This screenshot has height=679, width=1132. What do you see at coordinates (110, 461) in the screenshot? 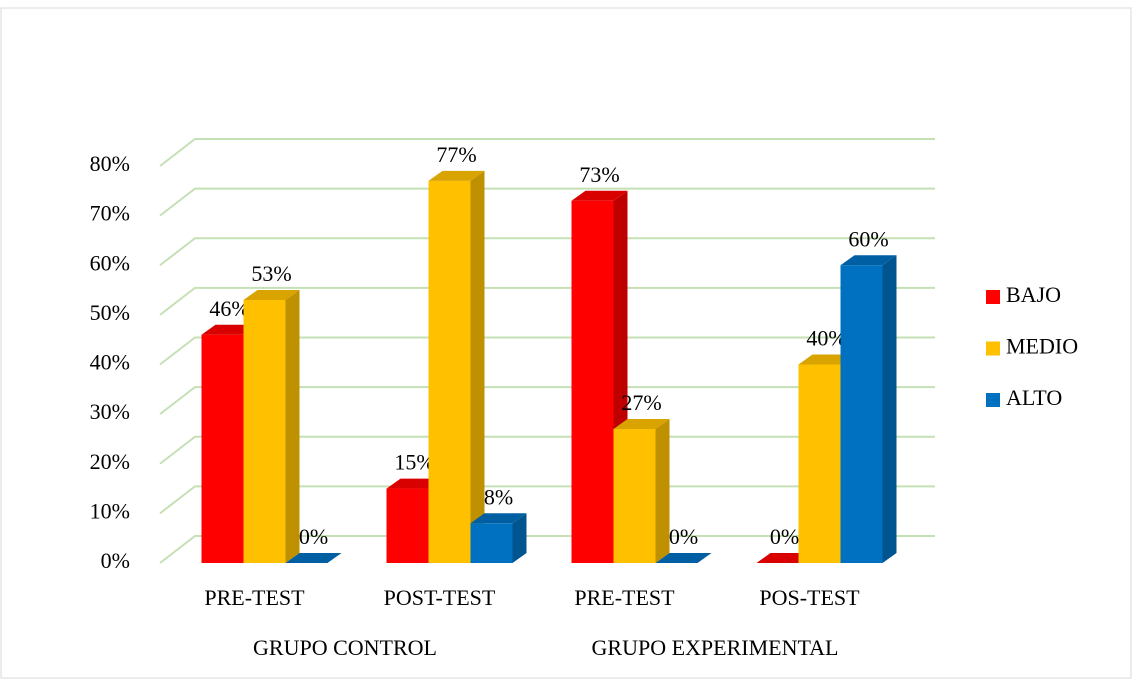
I see `y-tick-label: 20%` at bounding box center [110, 461].